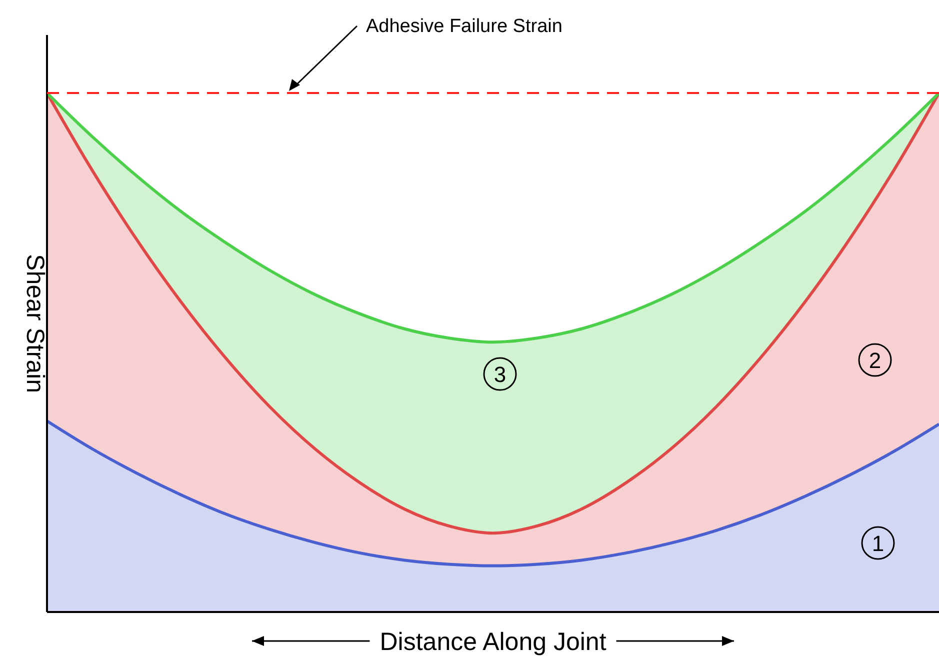 Image resolution: width=939 pixels, height=657 pixels. I want to click on annotation: 3, so click(500, 374).